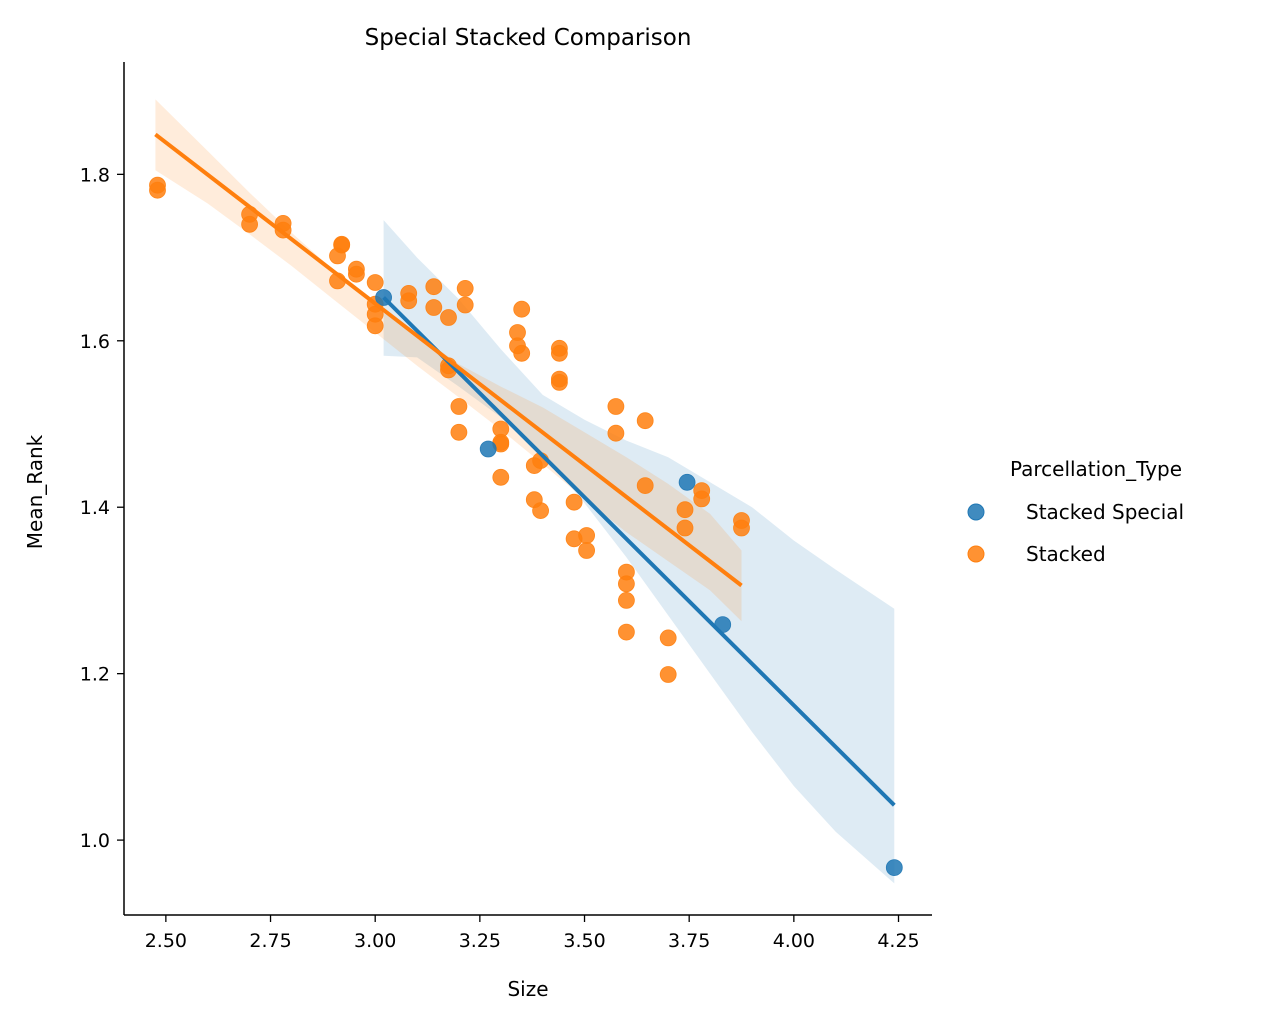 This screenshot has height=1023, width=1270. Describe the element at coordinates (1066, 554) in the screenshot. I see `legend-label-stacked: Stacked` at that location.